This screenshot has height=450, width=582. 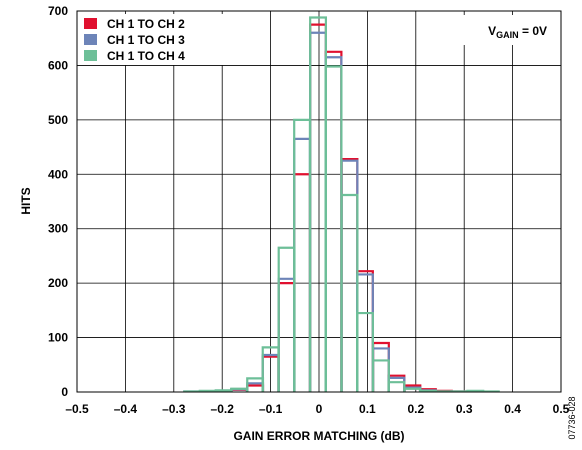 What do you see at coordinates (271, 409) in the screenshot?
I see `x-tick-label: –0.1` at bounding box center [271, 409].